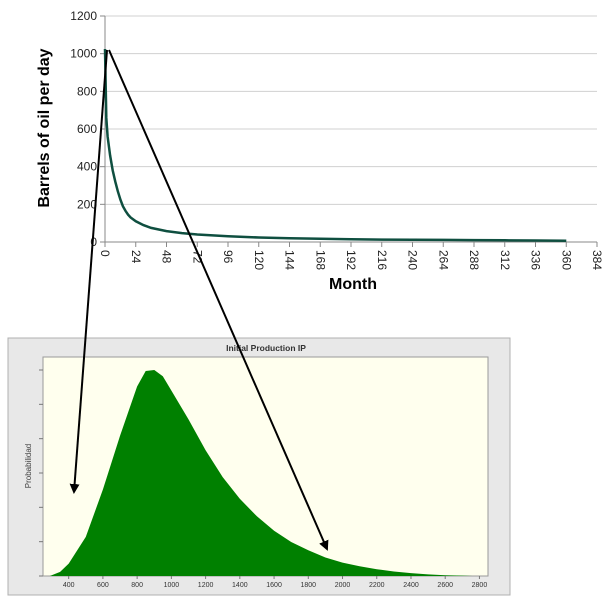 Image resolution: width=605 pixels, height=602 pixels. I want to click on c1-y-tick-label: 1000, so click(83, 54).